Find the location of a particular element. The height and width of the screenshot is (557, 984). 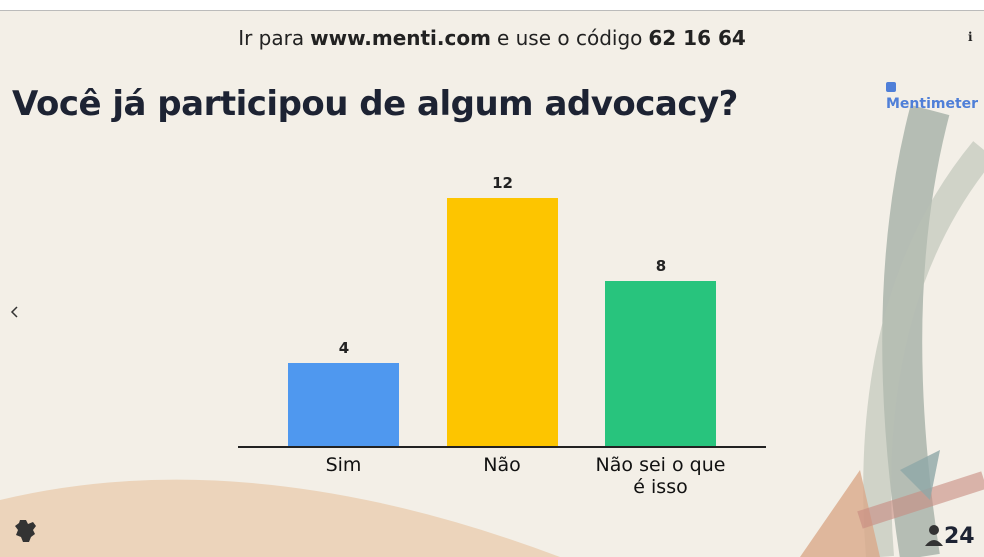

data-label: 12 is located at coordinates (502, 183).